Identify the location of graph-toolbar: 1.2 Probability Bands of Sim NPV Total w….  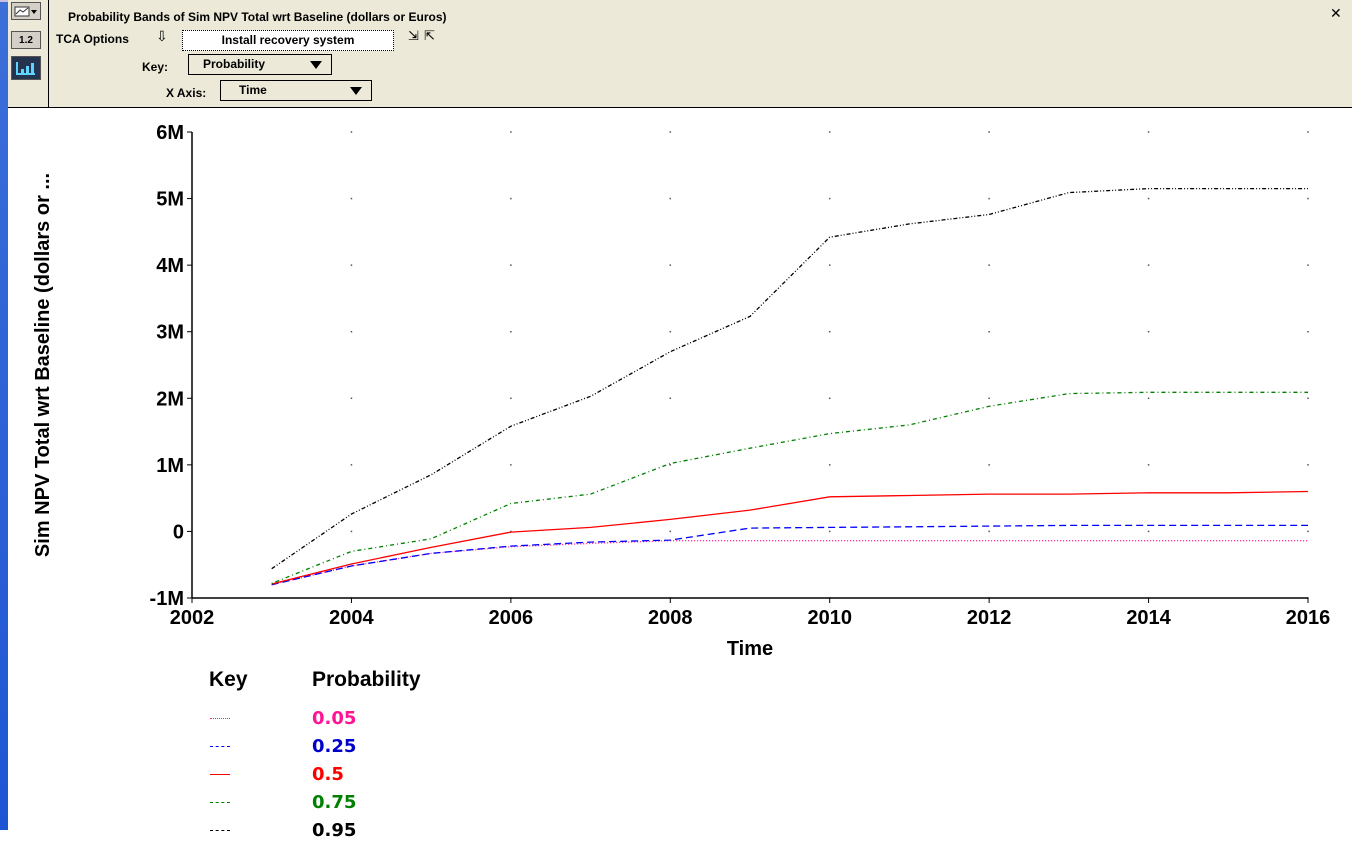
(680, 54).